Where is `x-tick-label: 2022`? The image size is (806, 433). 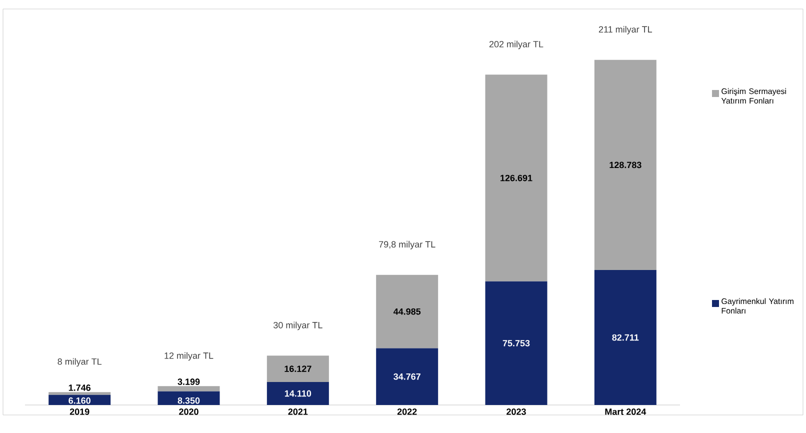 x-tick-label: 2022 is located at coordinates (407, 411).